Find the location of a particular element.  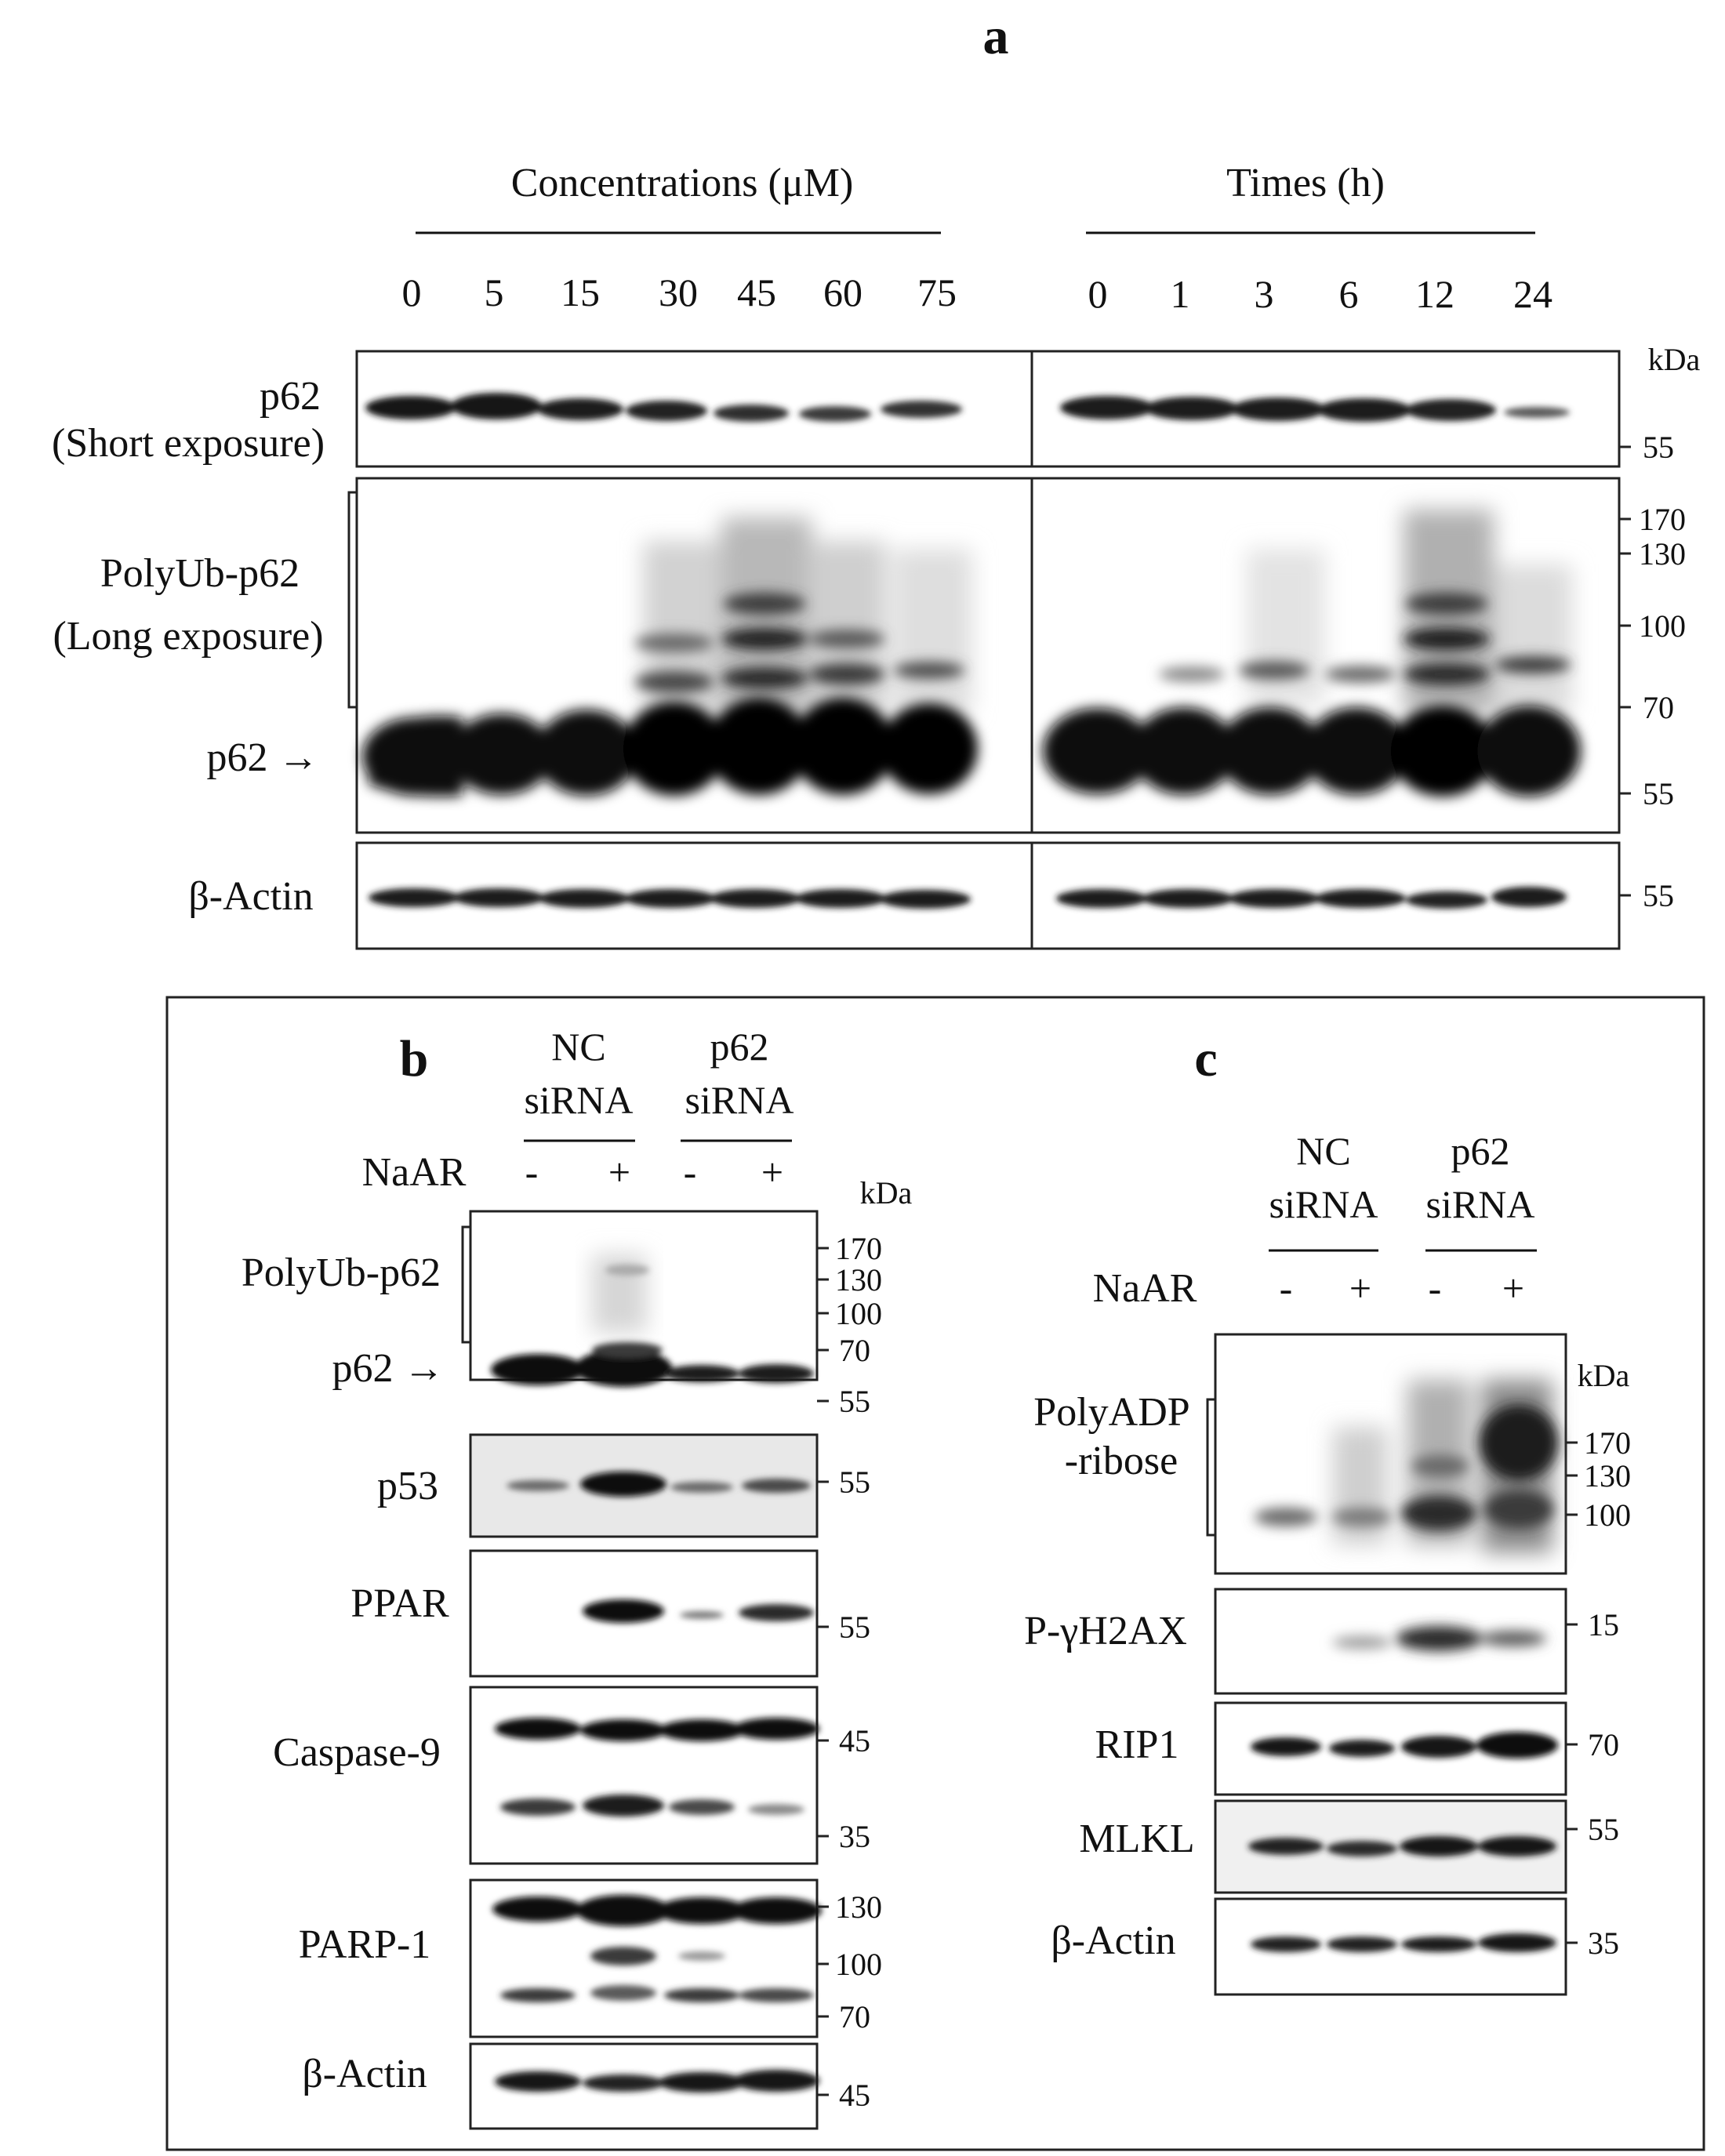

marker-label: 15 is located at coordinates (1603, 1624).